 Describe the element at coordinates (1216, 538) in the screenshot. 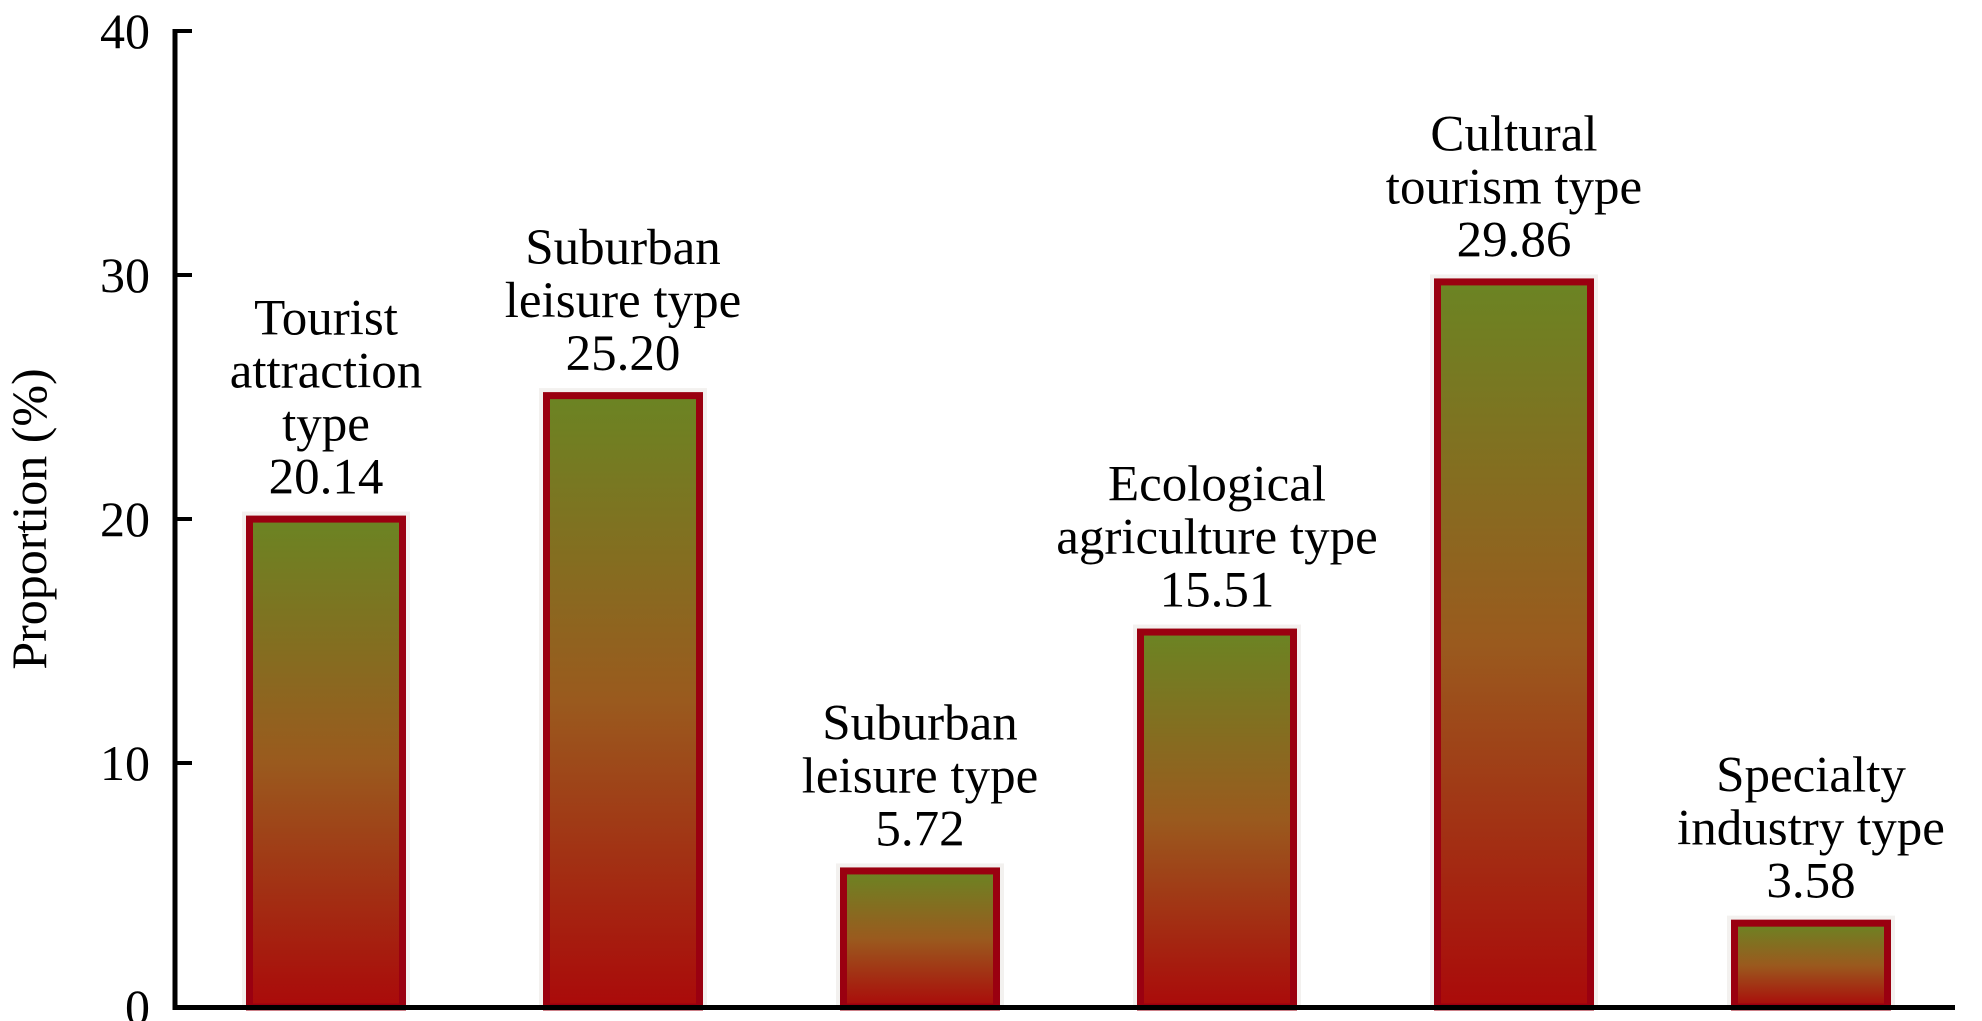

I see `bar-category-label: agriculture type` at that location.